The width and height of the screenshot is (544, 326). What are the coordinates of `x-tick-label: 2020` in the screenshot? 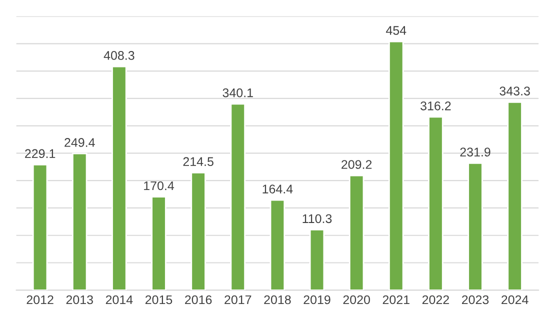 It's located at (356, 299).